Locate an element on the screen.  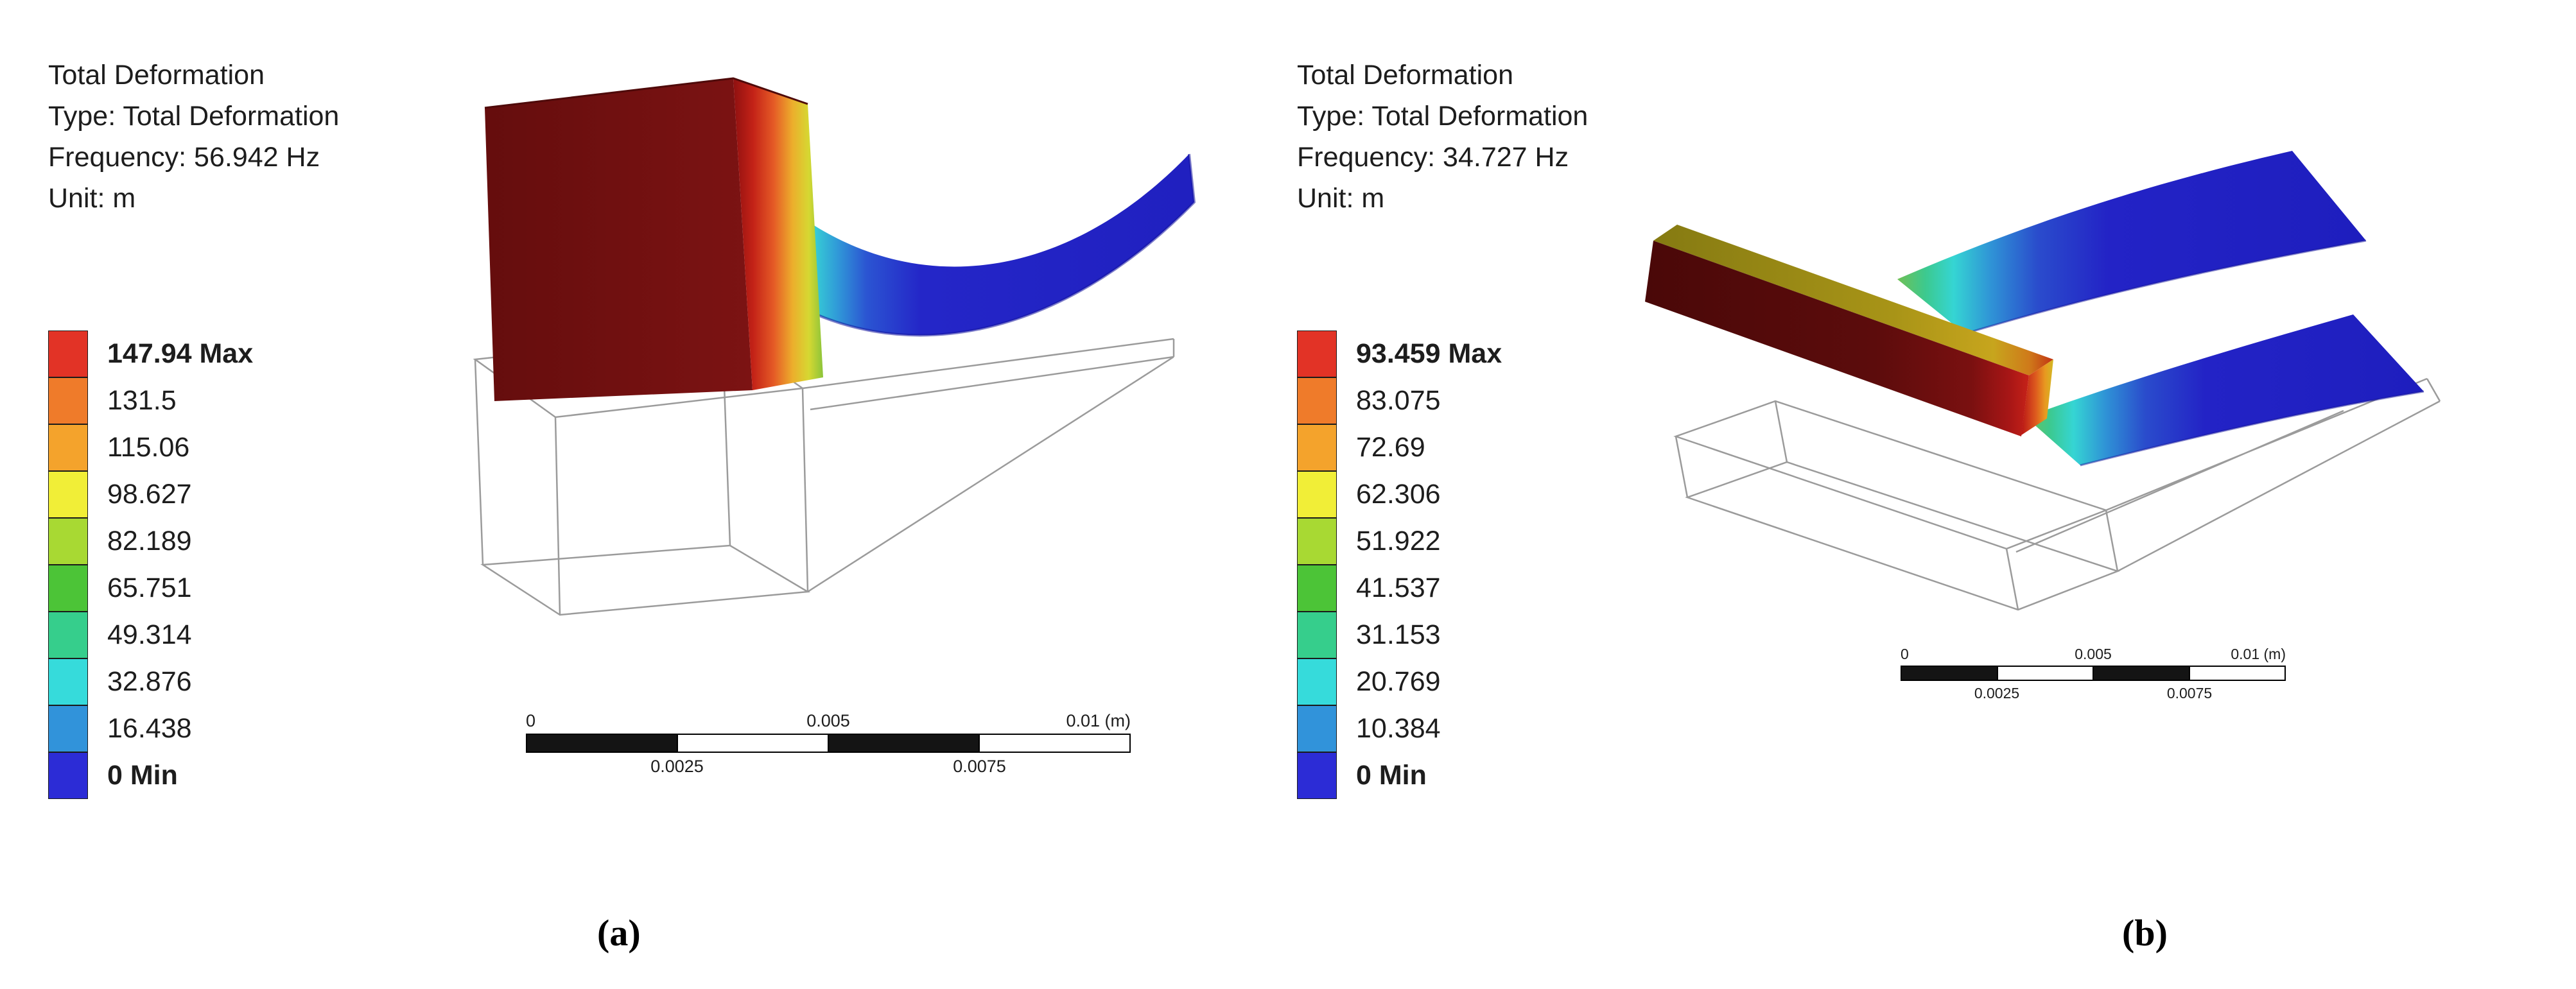
scale-ruler-b: 0 0.005 0.01 (m) 0.0025 0.0075 is located at coordinates (2093, 673).